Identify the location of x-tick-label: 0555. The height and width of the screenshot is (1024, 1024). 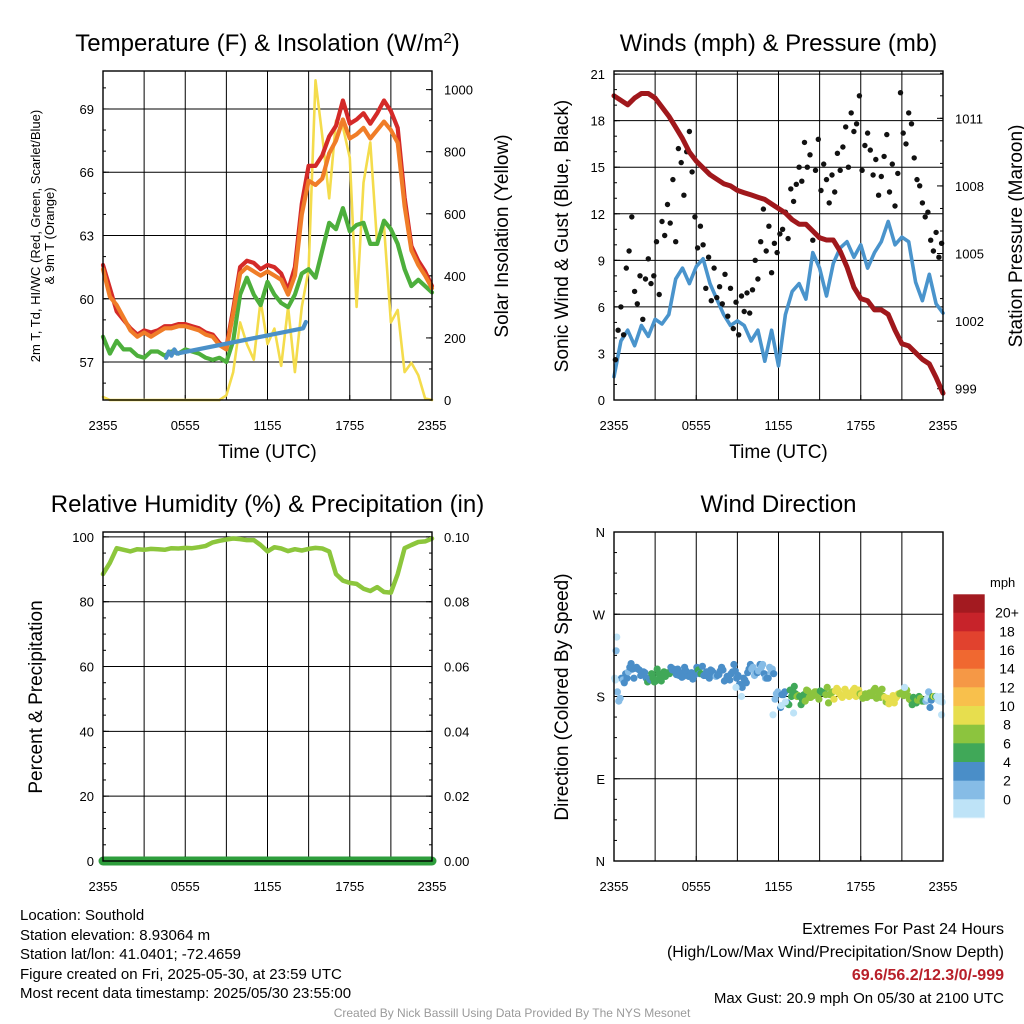
(696, 886).